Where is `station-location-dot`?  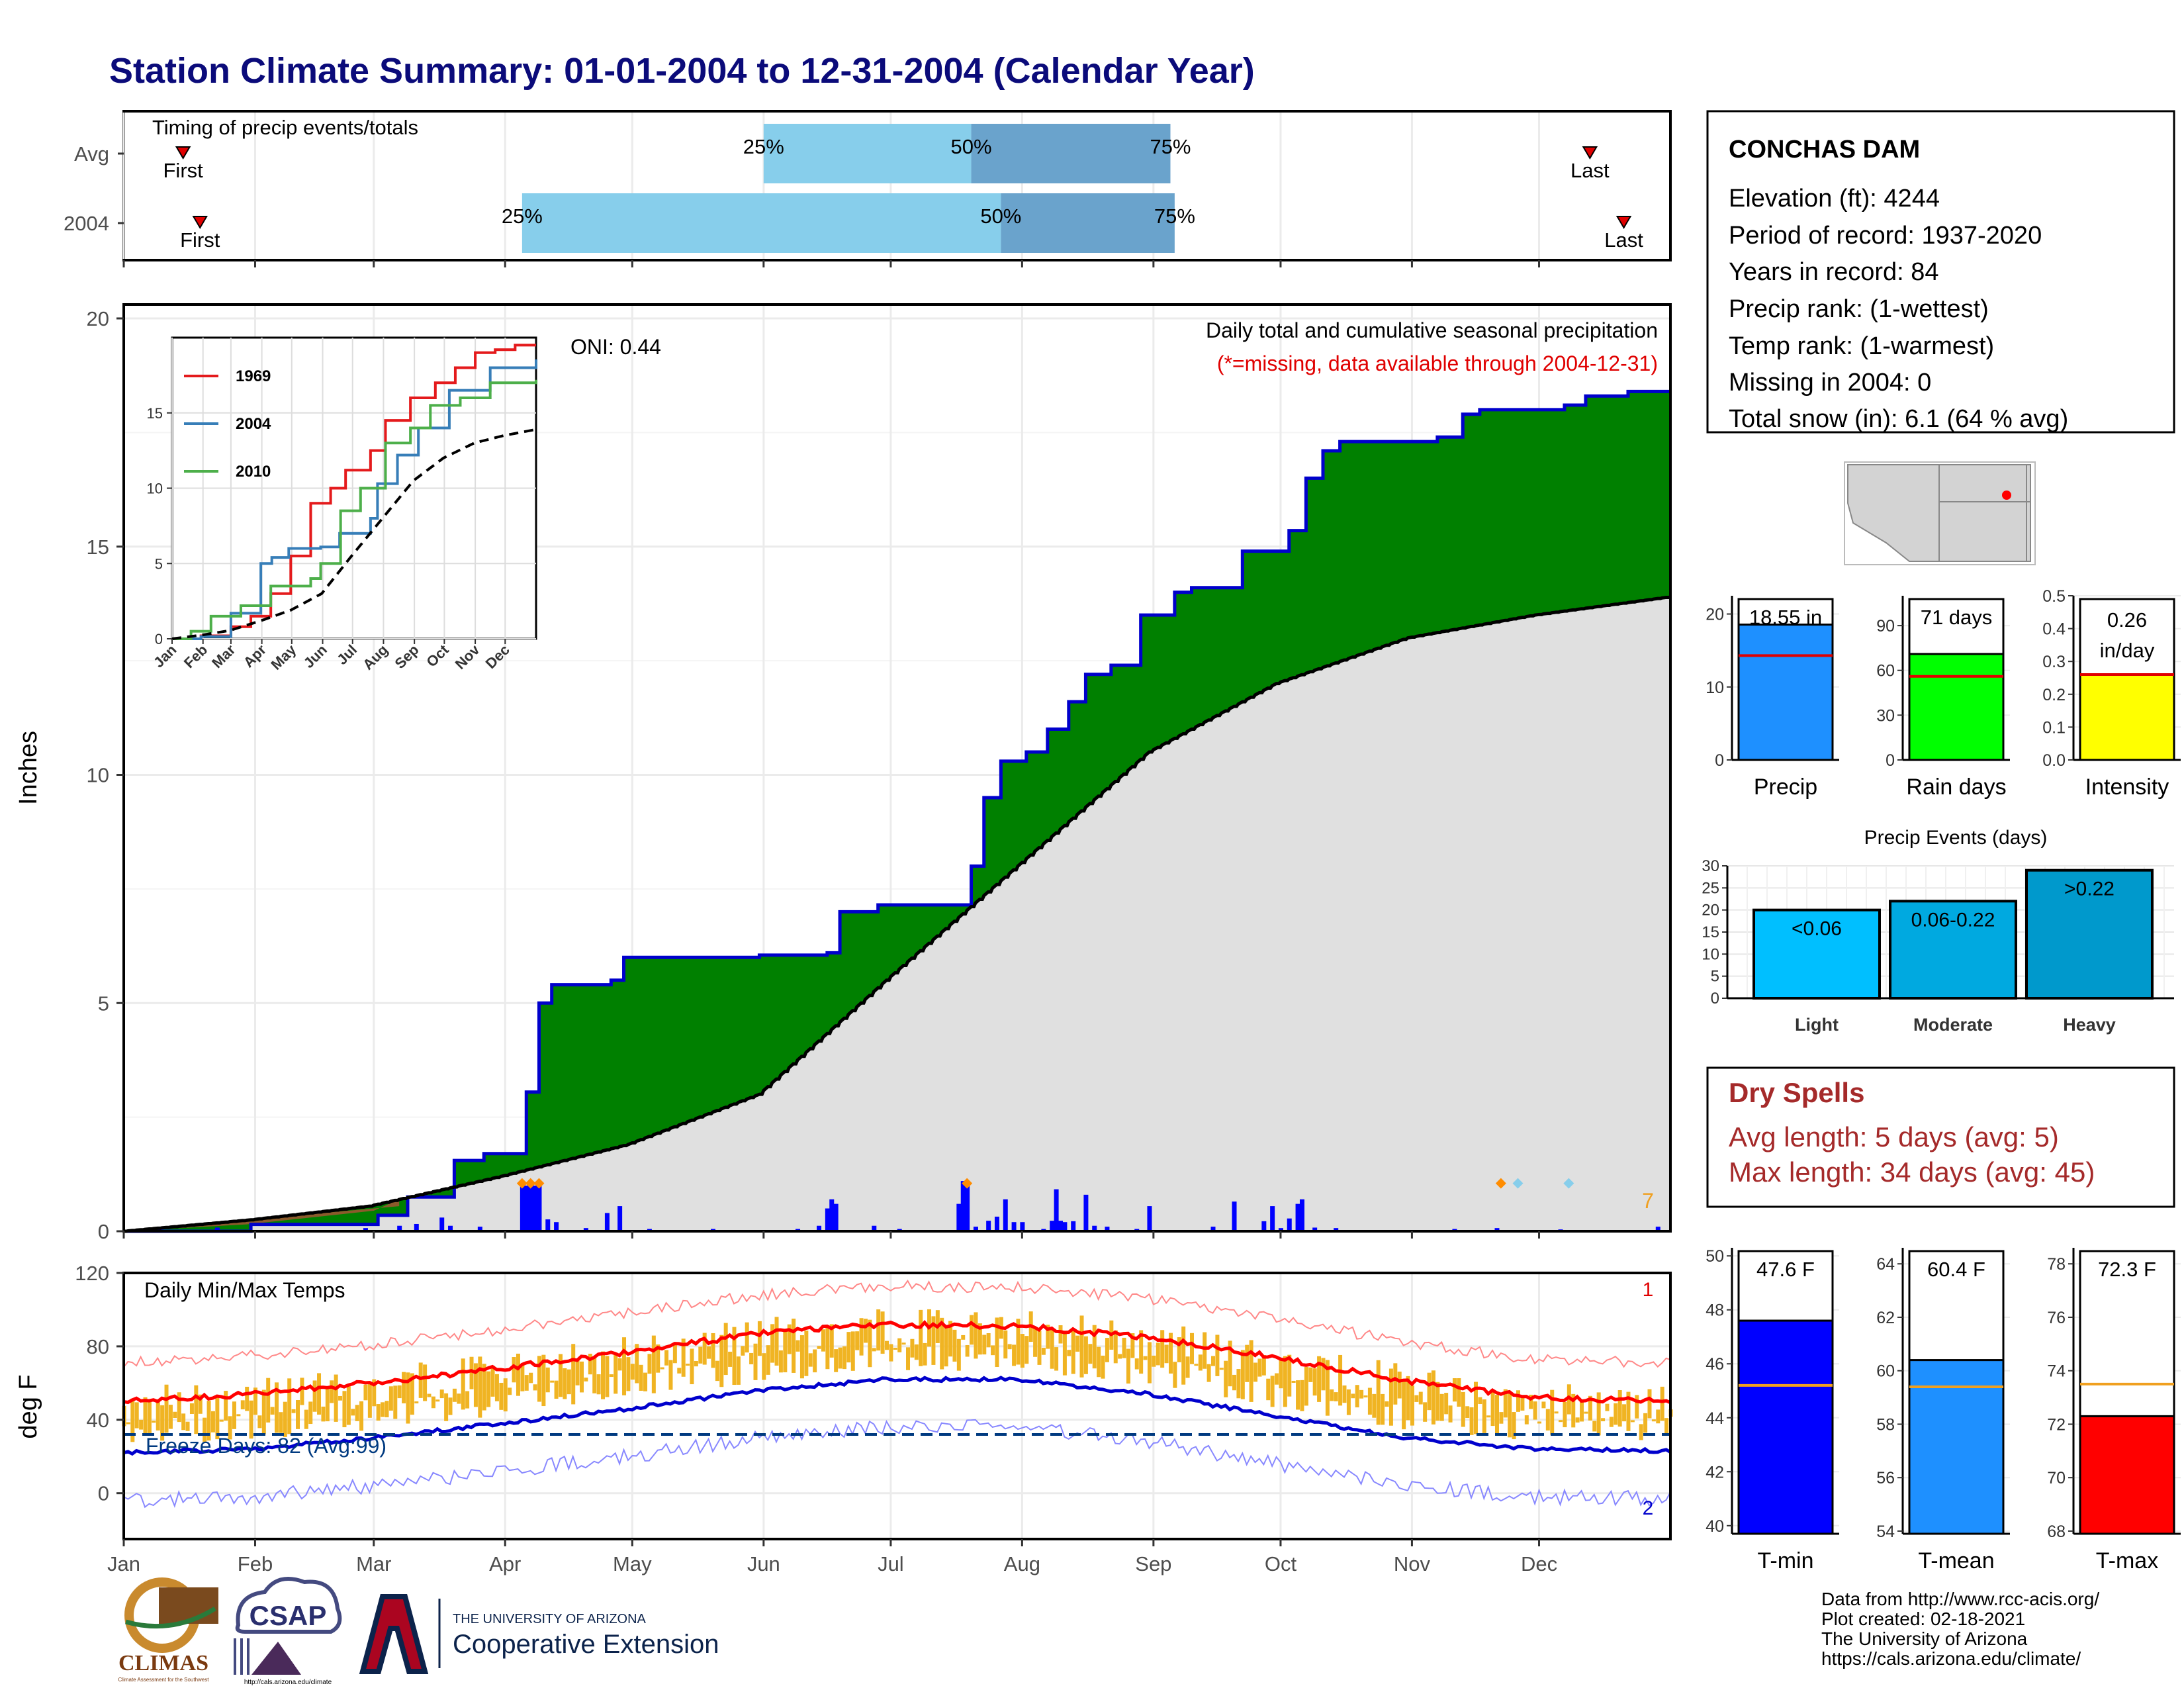 station-location-dot is located at coordinates (2006, 495).